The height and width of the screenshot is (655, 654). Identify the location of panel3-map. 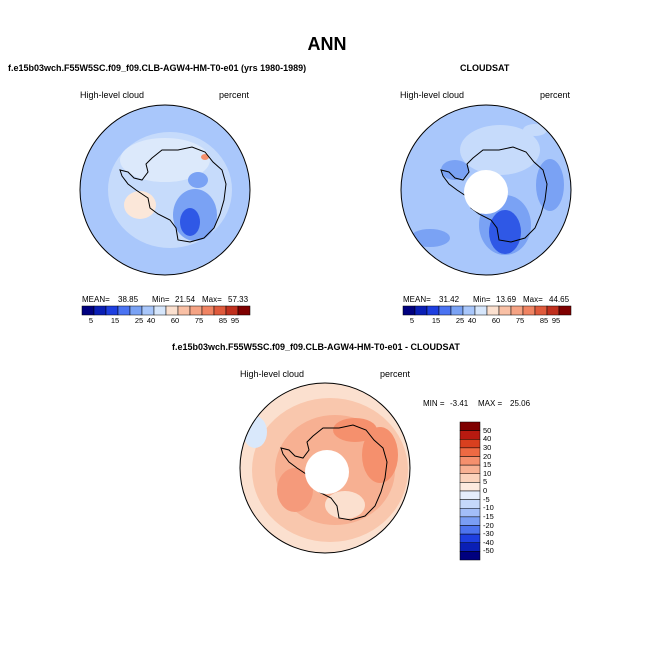
(325, 468).